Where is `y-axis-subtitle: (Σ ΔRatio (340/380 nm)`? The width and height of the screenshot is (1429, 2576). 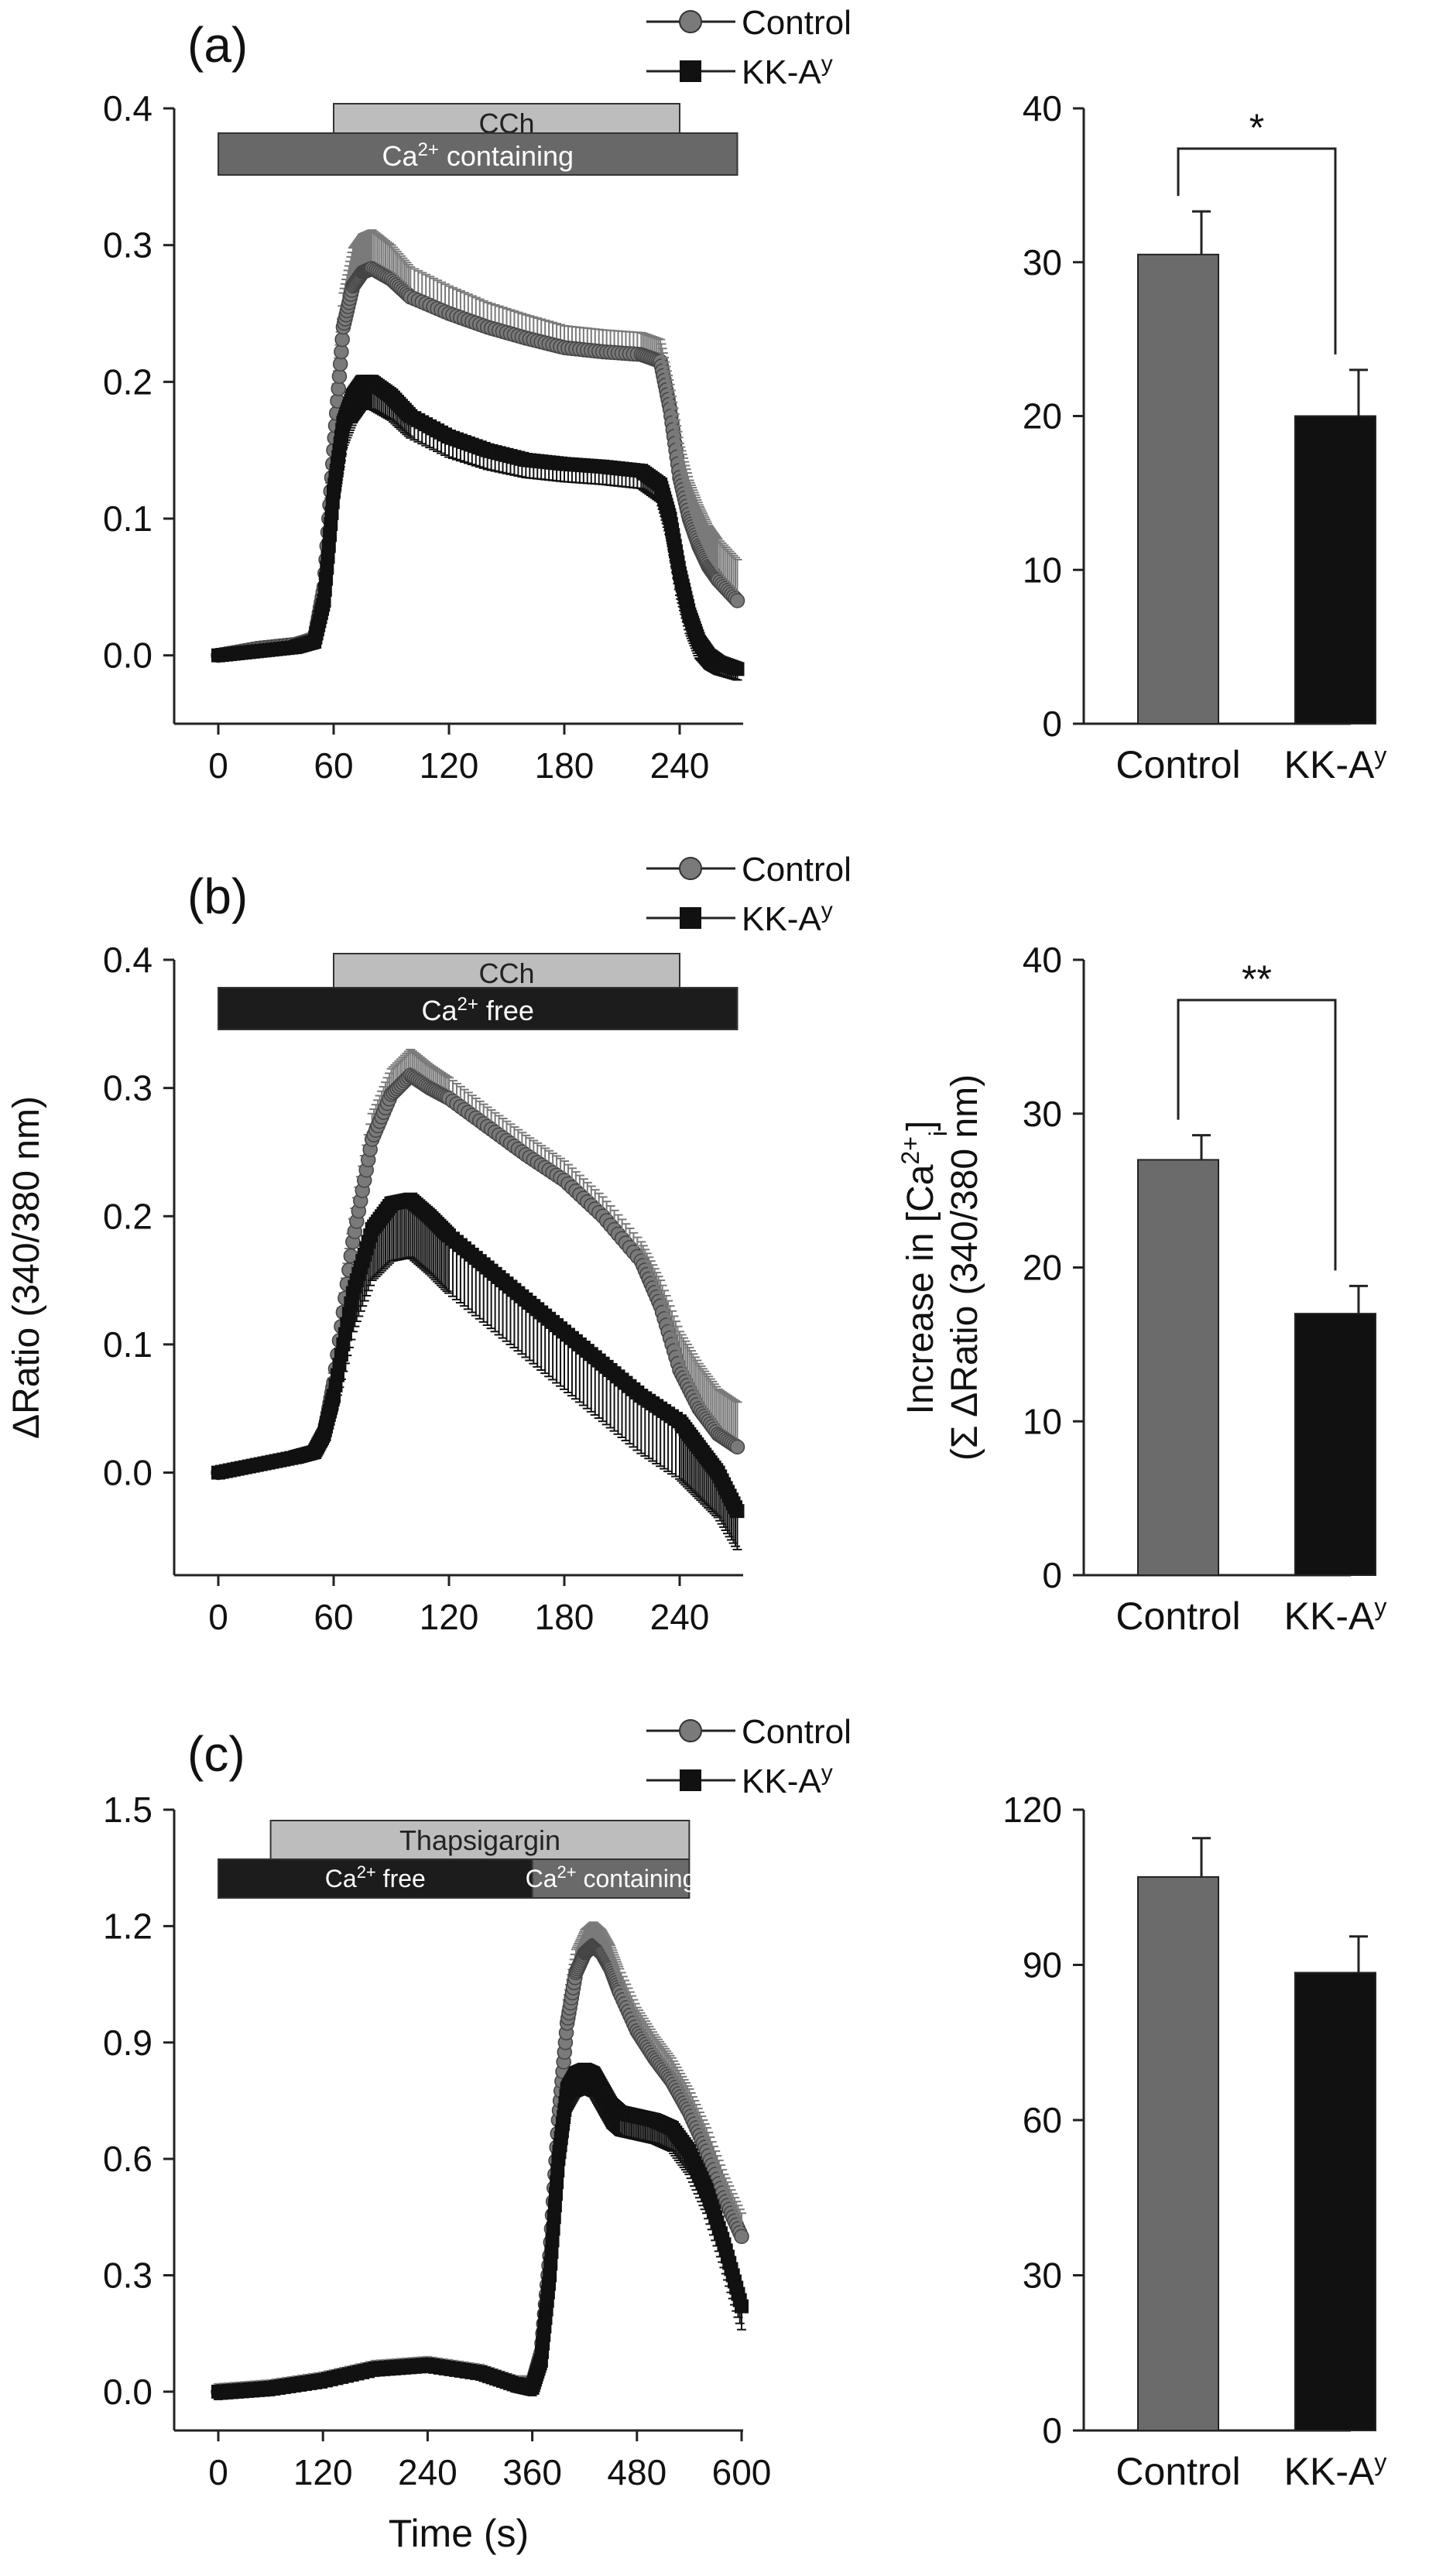 y-axis-subtitle: (Σ ΔRatio (340/380 nm) is located at coordinates (964, 1267).